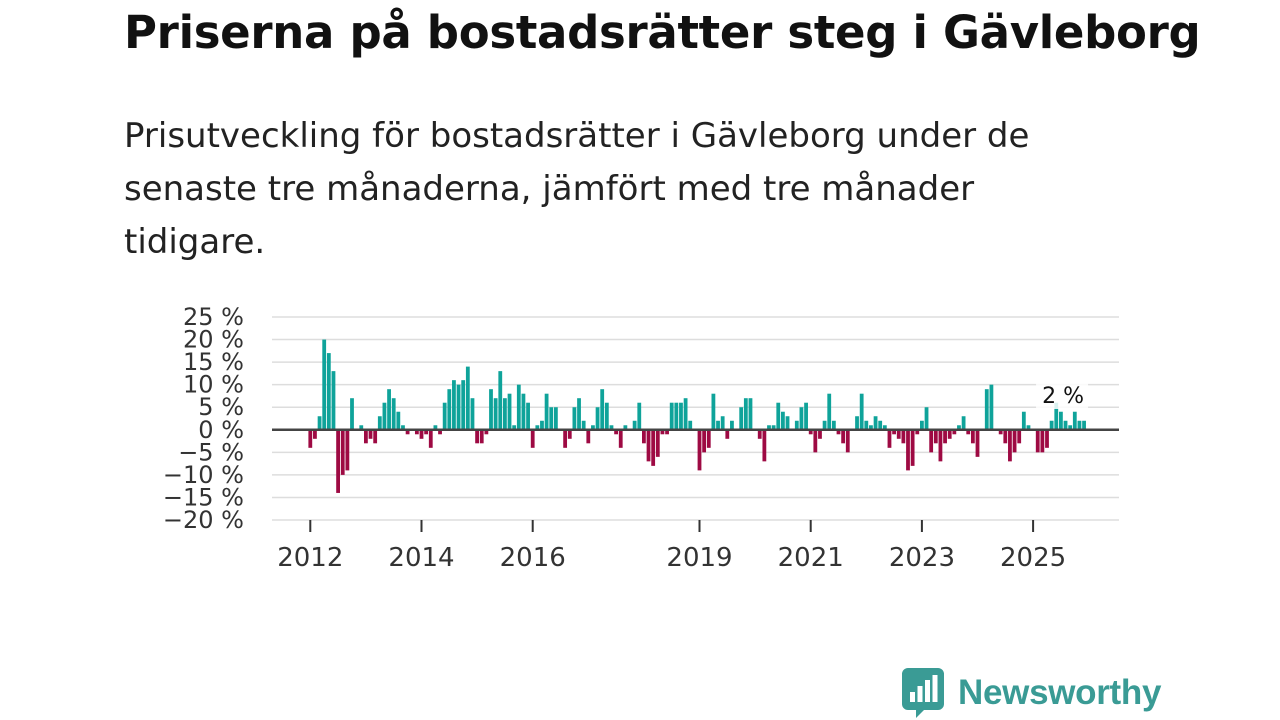 The width and height of the screenshot is (1280, 720). Describe the element at coordinates (213, 340) in the screenshot. I see `y-tick-label: 20 %` at that location.